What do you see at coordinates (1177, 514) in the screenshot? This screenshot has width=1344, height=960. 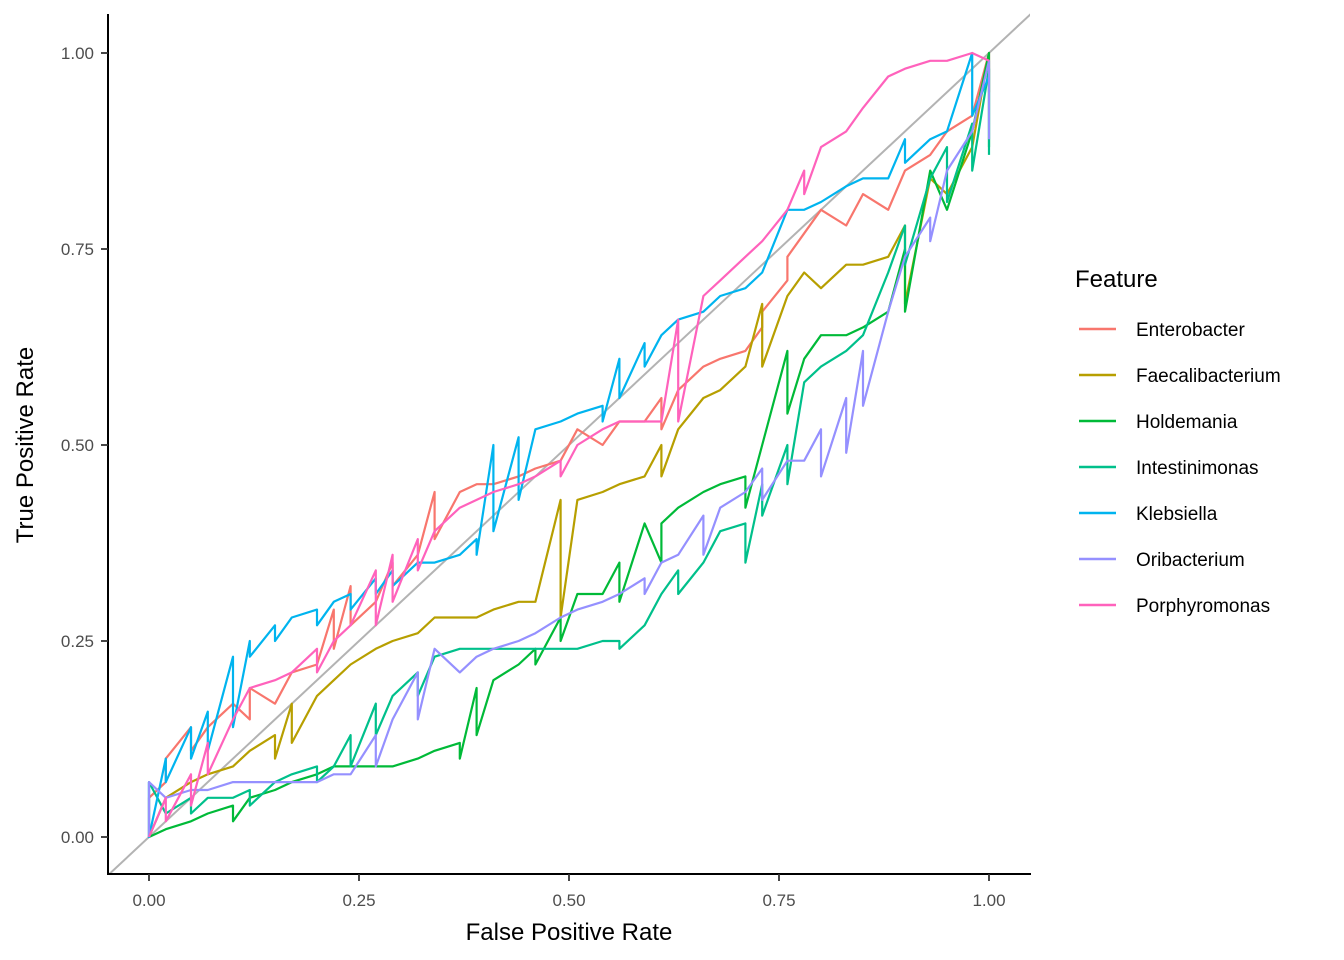 I see `legend-label-klebsiella: Klebsiella` at bounding box center [1177, 514].